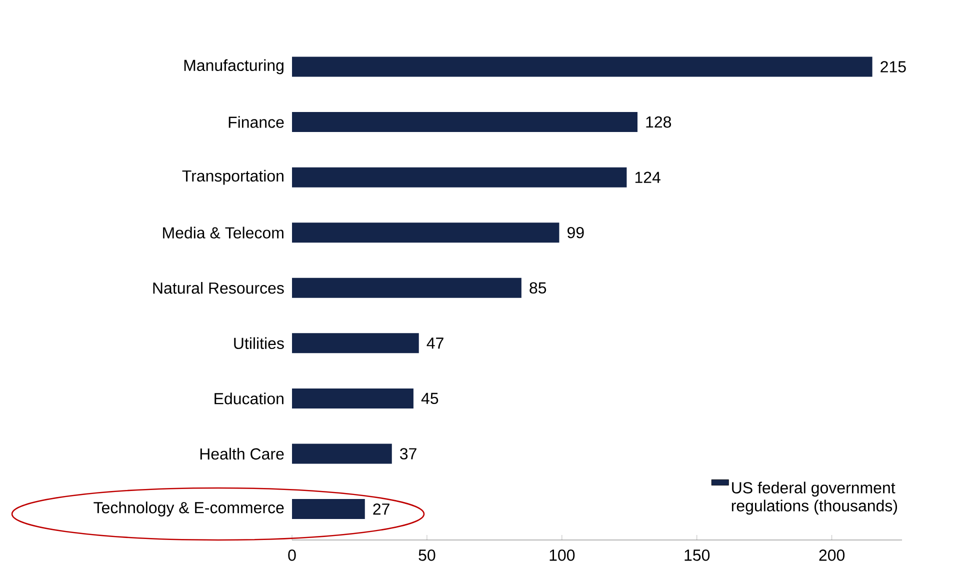 The height and width of the screenshot is (577, 969). I want to click on data-label: 85, so click(538, 288).